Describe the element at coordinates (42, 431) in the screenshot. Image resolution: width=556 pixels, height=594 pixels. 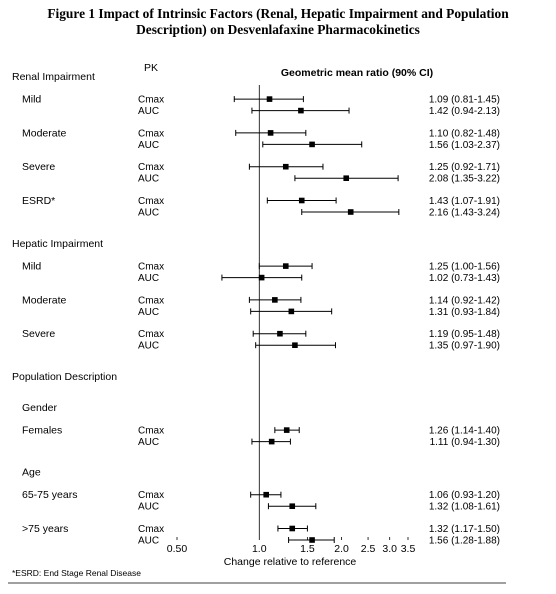
I see `group-label-population-description-females: Females` at that location.